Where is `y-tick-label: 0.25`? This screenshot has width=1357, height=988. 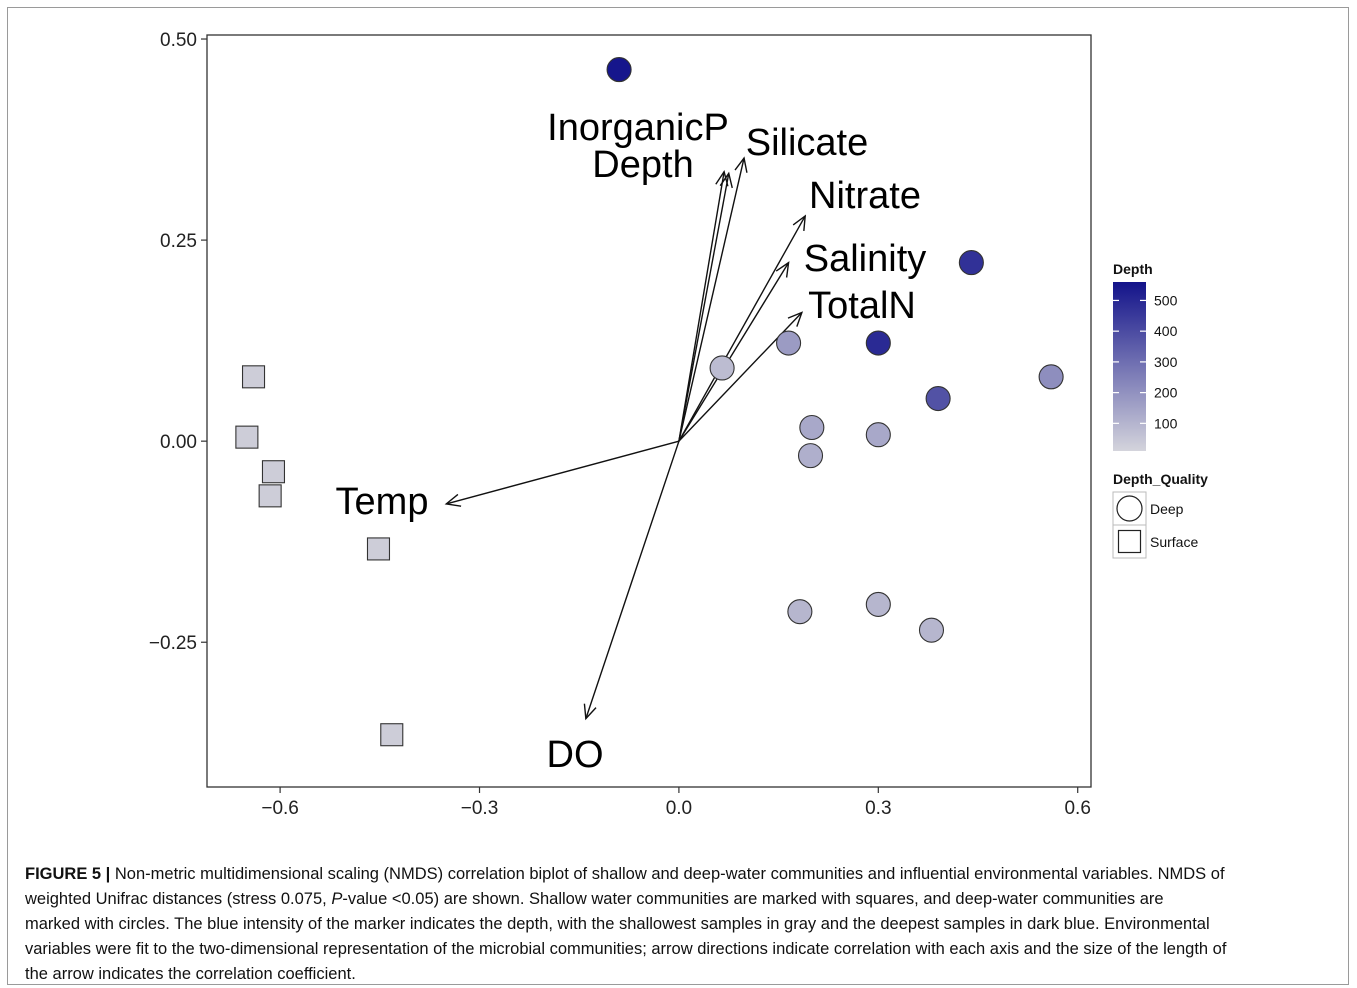 y-tick-label: 0.25 is located at coordinates (178, 241).